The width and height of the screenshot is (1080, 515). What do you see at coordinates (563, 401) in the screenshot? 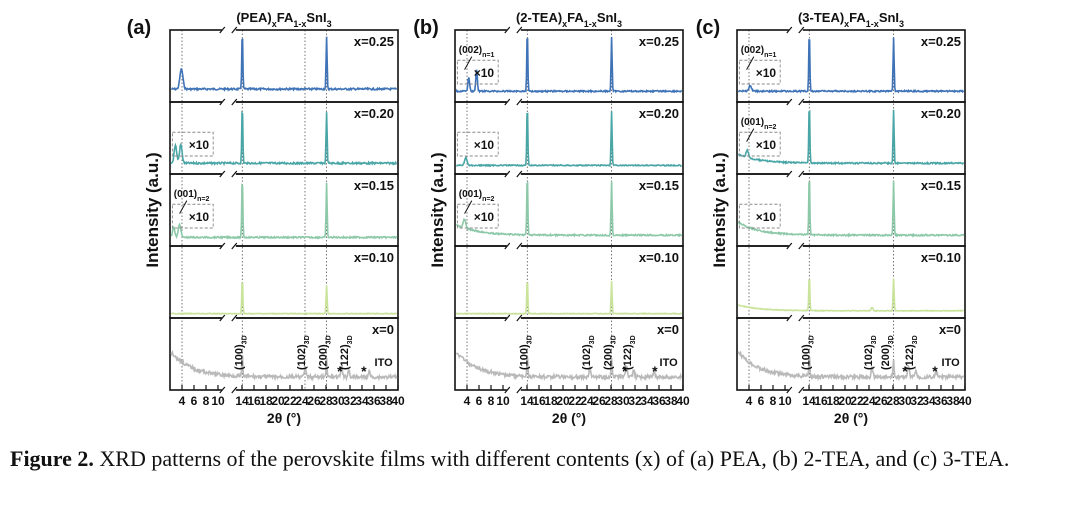
I see `x-tick-label: 20` at bounding box center [563, 401].